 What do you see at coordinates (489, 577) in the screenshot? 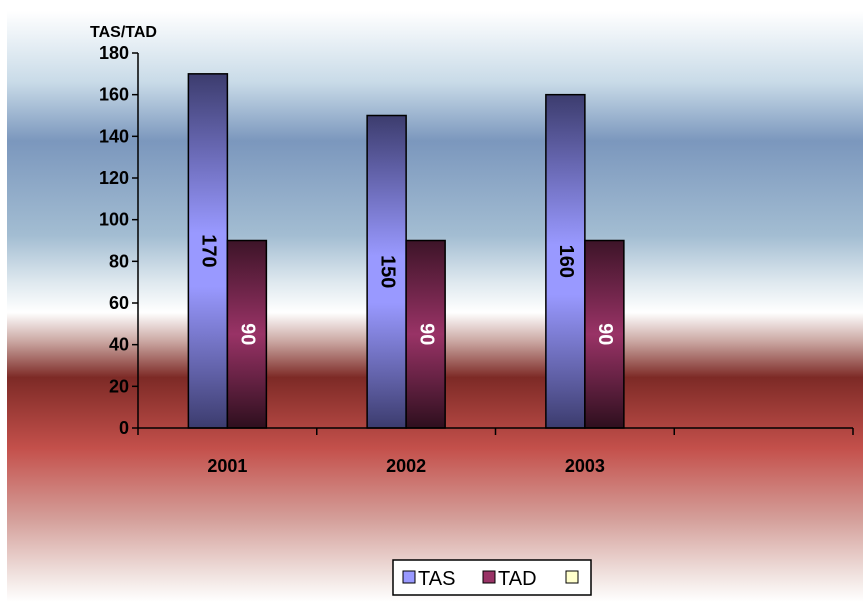
I see `legend-swatch-tad` at bounding box center [489, 577].